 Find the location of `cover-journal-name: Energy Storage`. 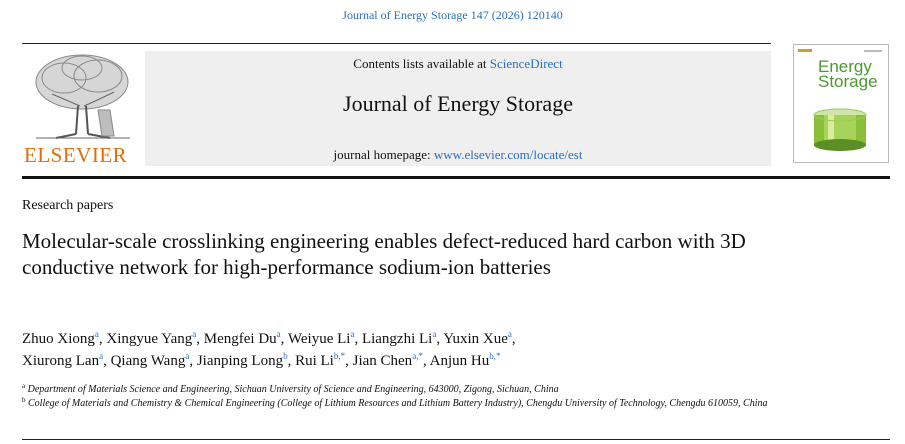

cover-journal-name: Energy Storage is located at coordinates (853, 74).